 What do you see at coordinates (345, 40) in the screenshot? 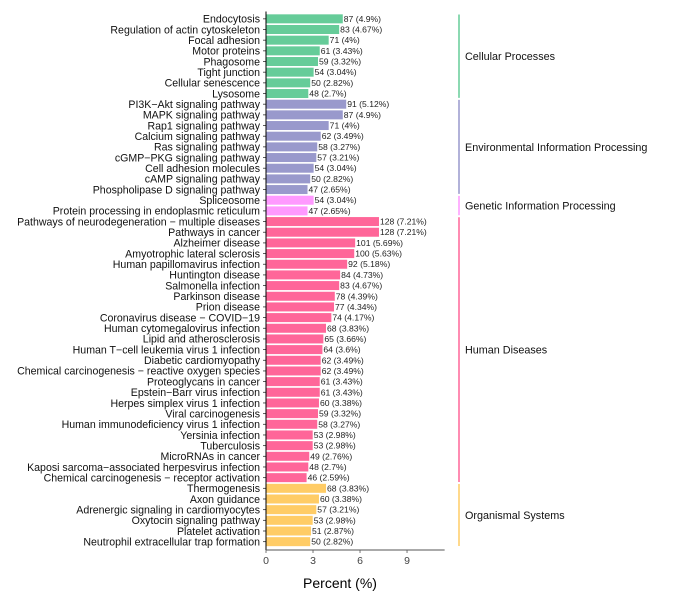
I see `data-label: 71 (4%)` at bounding box center [345, 40].